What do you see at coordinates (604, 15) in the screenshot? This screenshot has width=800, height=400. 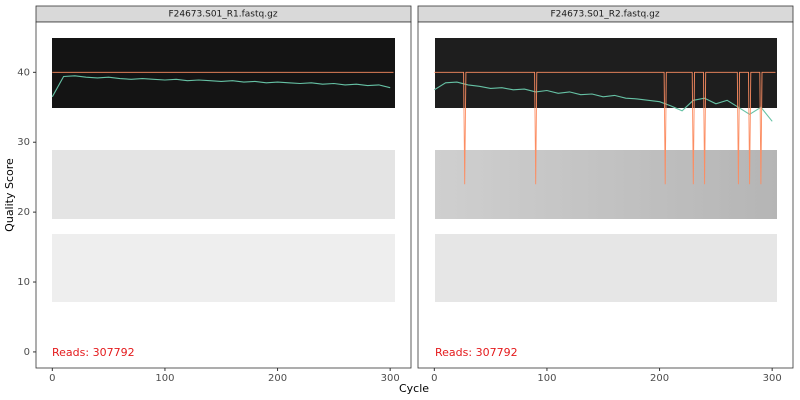 I see `facet-title: F24673.S01_R2.fastq.gz` at bounding box center [604, 15].